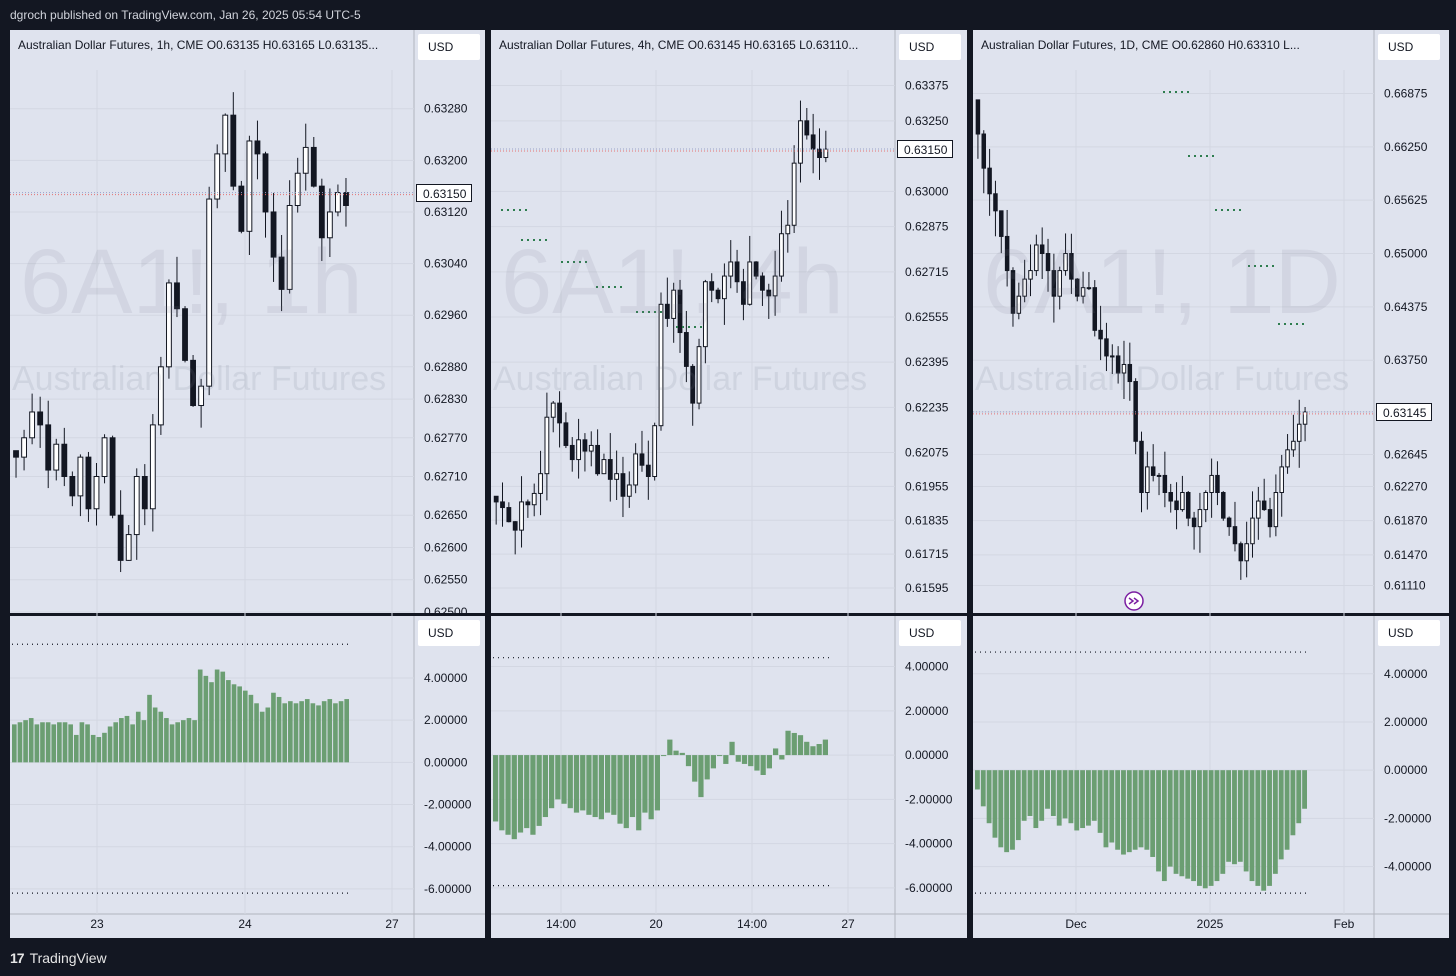  Describe the element at coordinates (446, 678) in the screenshot. I see `osc-tick-label: 4.00000` at that location.